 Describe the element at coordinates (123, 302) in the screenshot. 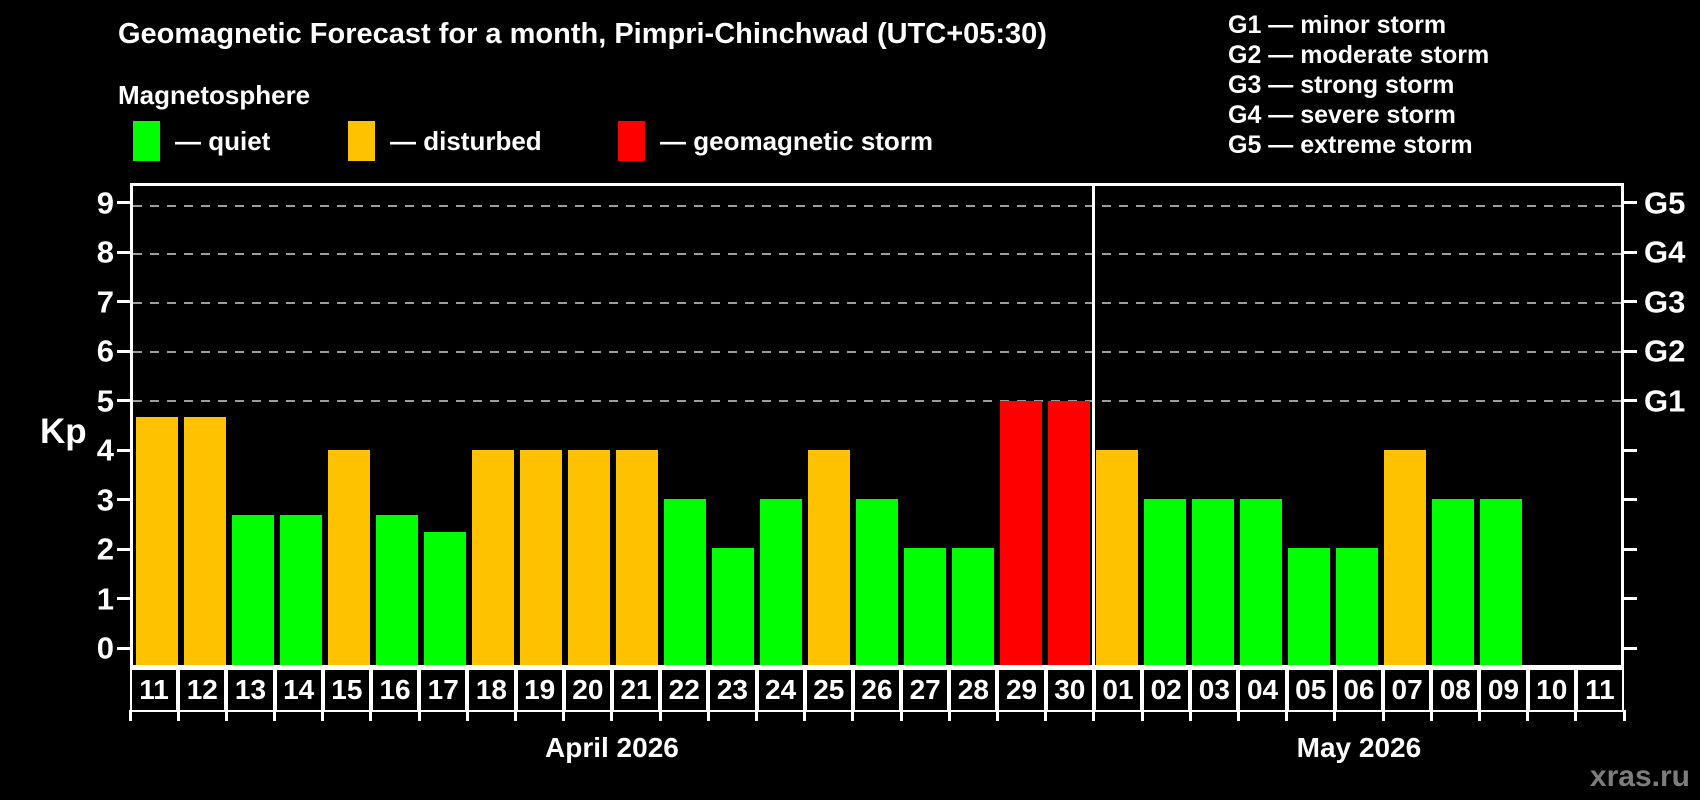

I see `left-tick-kp7` at that location.